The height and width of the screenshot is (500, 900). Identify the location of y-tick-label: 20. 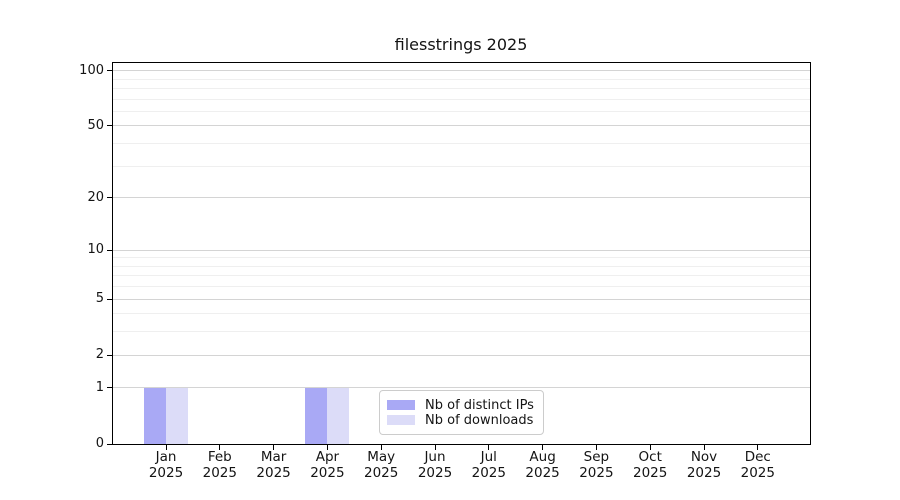
(95, 197).